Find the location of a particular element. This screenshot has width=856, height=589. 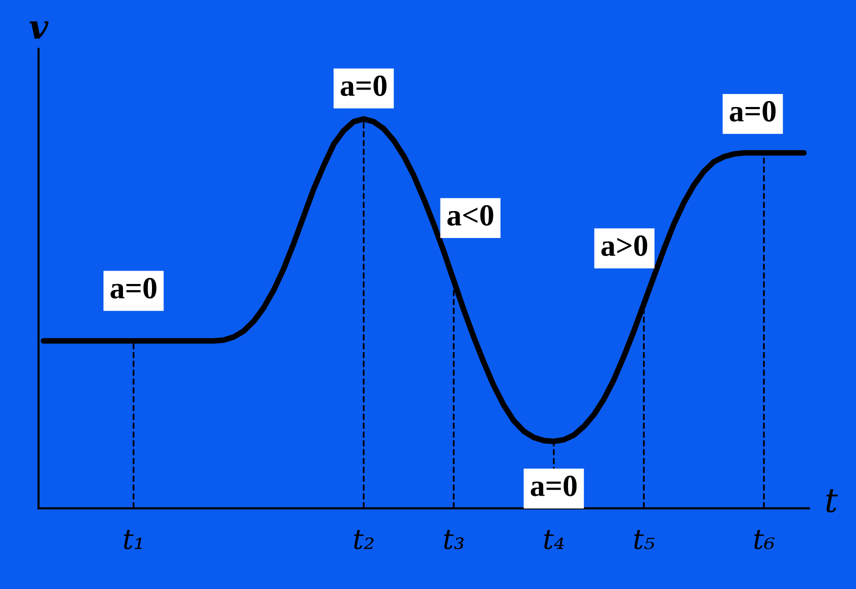

x-tick-label: t₆ is located at coordinates (764, 540).